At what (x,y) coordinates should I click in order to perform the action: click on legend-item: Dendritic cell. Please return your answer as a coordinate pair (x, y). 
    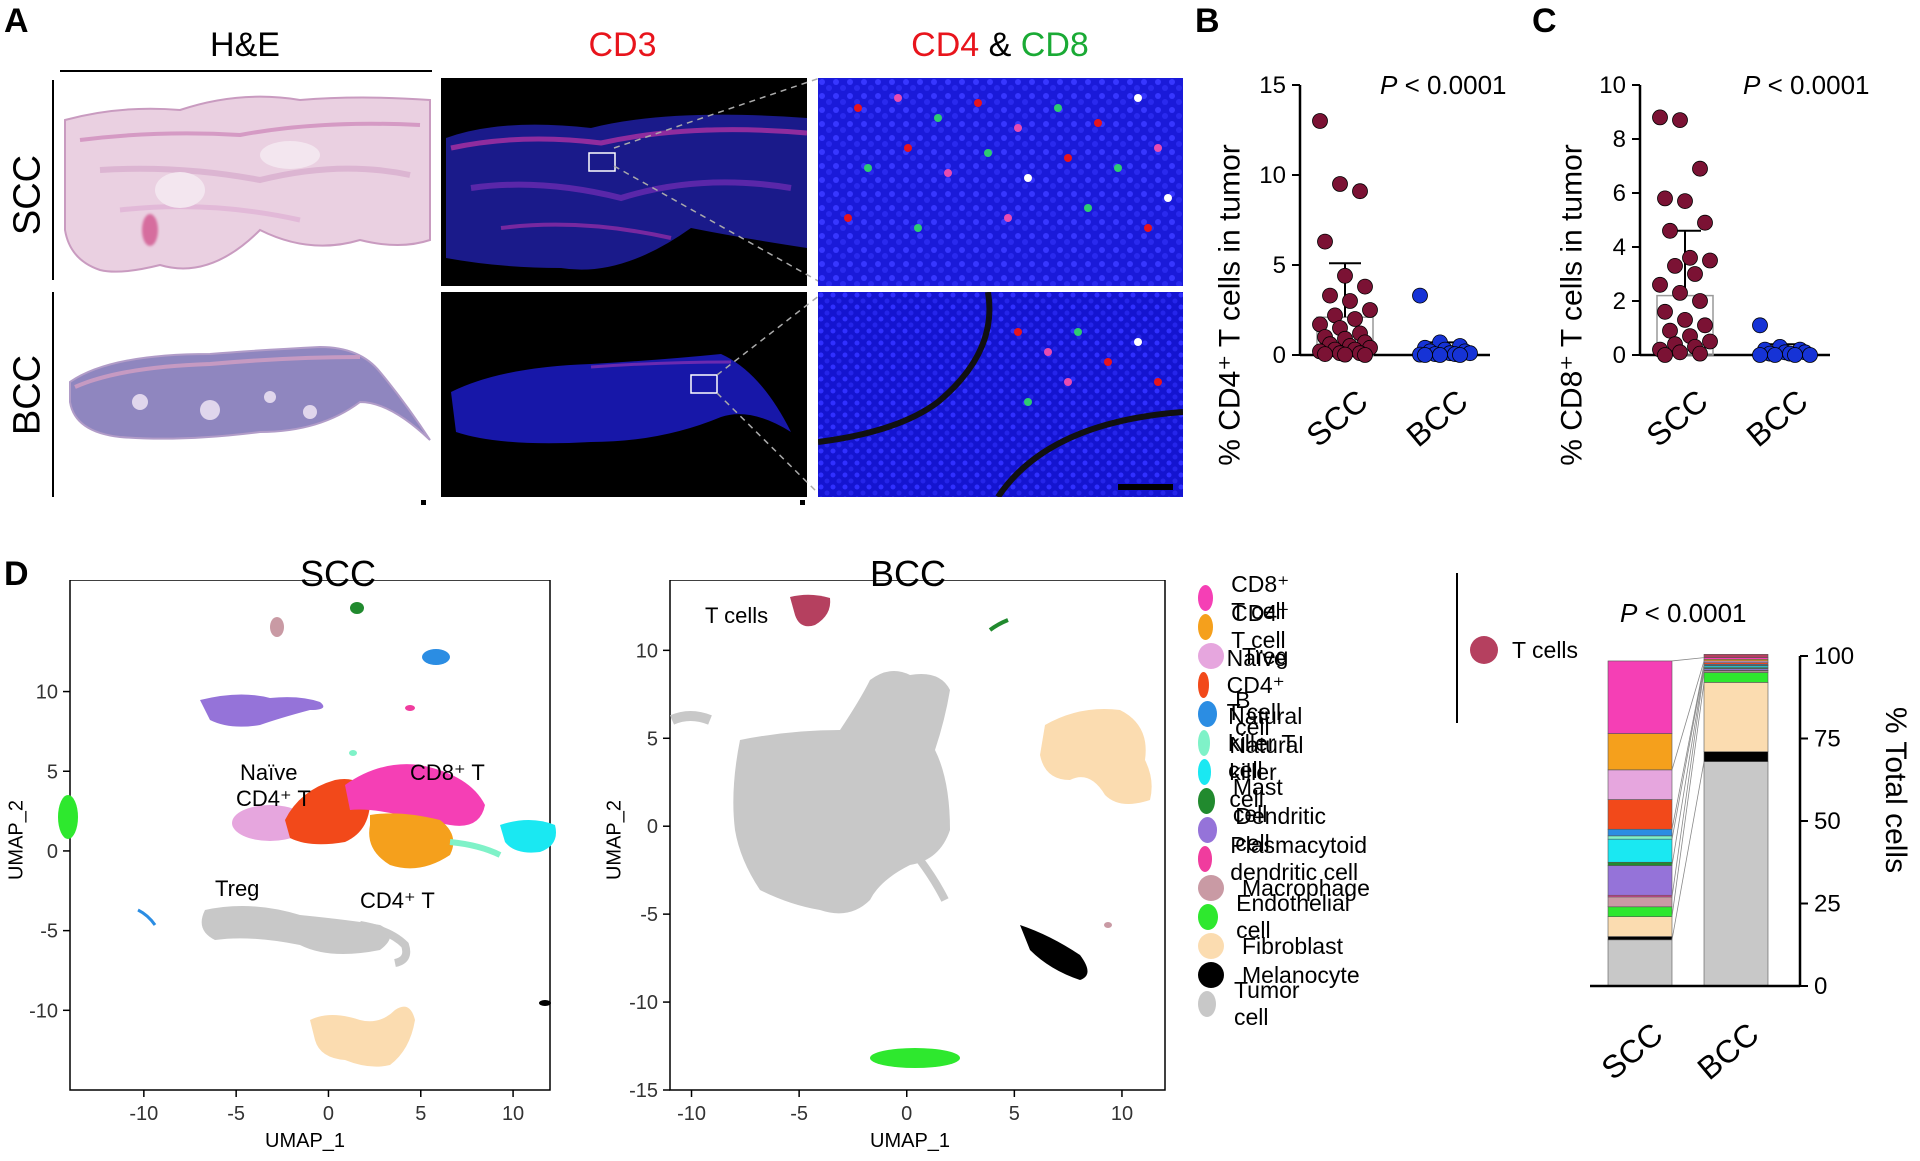
    Looking at the image, I should click on (1265, 829).